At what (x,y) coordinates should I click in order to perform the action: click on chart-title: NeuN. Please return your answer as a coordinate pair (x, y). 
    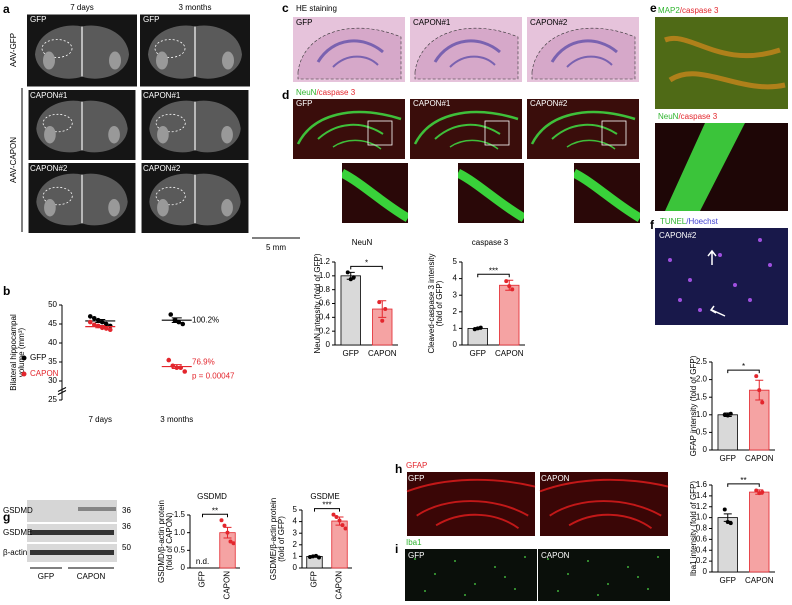
    Looking at the image, I should click on (362, 242).